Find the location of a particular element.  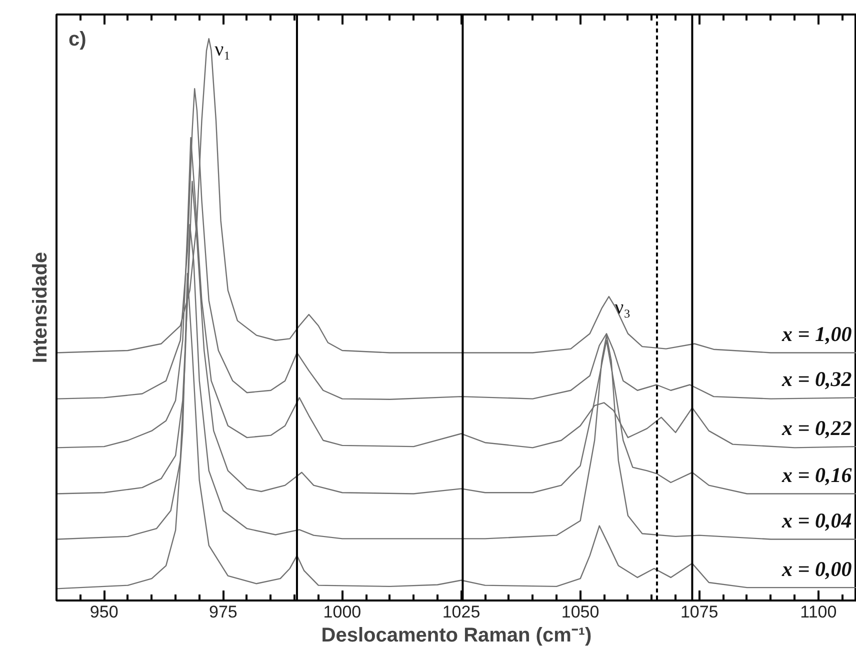

series-label: x = 0,04 is located at coordinates (816, 520).